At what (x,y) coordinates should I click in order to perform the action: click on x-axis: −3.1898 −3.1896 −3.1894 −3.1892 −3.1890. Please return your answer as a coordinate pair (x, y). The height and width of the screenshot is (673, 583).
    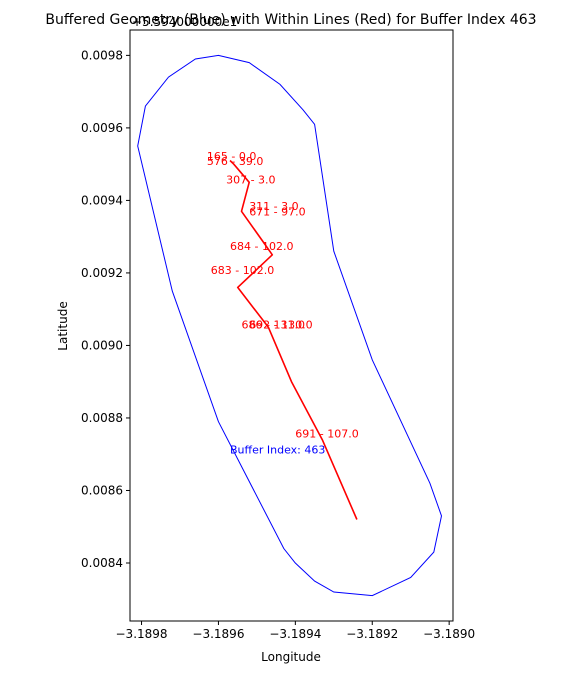
    Looking at the image, I should click on (295, 631).